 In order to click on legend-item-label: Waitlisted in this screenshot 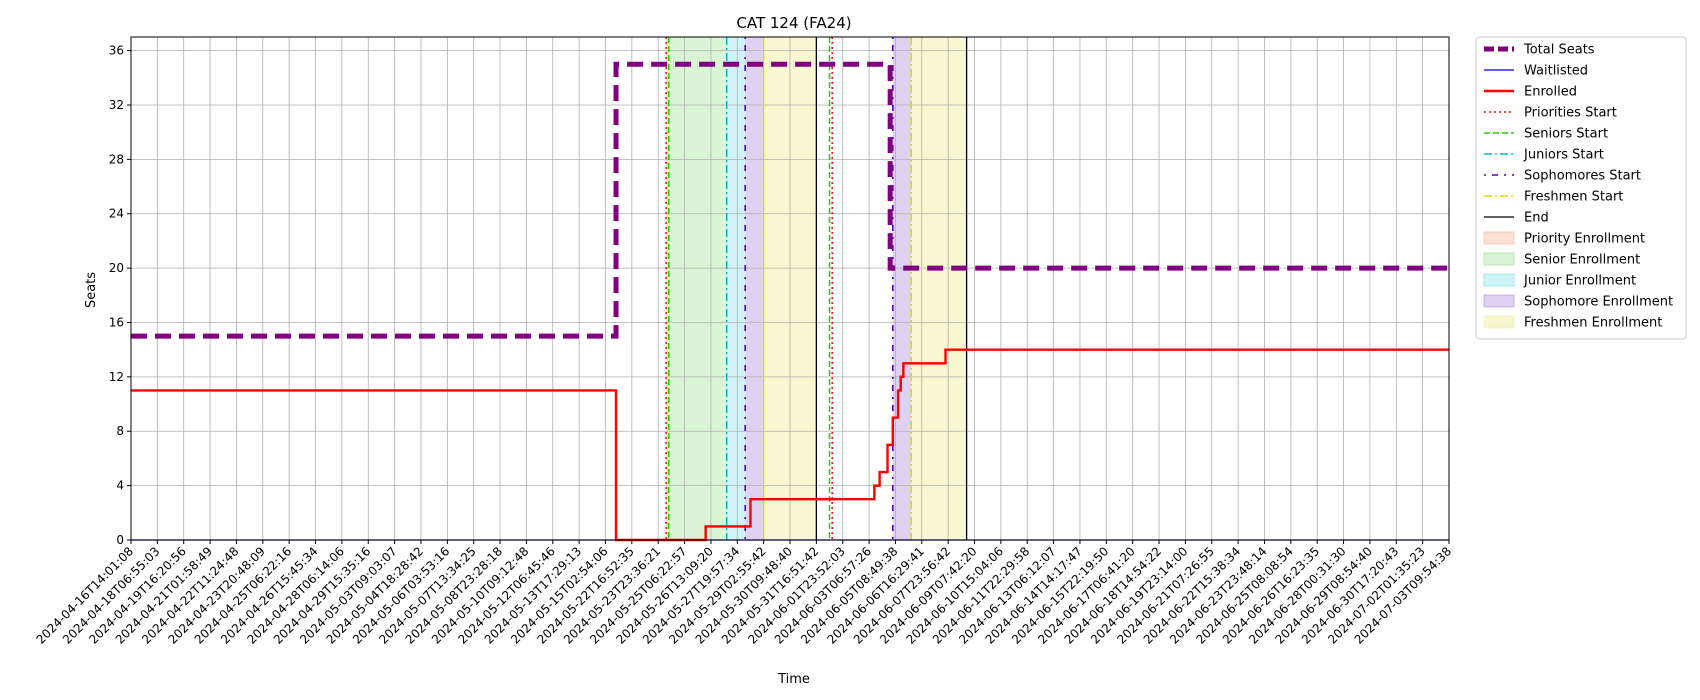, I will do `click(1556, 71)`.